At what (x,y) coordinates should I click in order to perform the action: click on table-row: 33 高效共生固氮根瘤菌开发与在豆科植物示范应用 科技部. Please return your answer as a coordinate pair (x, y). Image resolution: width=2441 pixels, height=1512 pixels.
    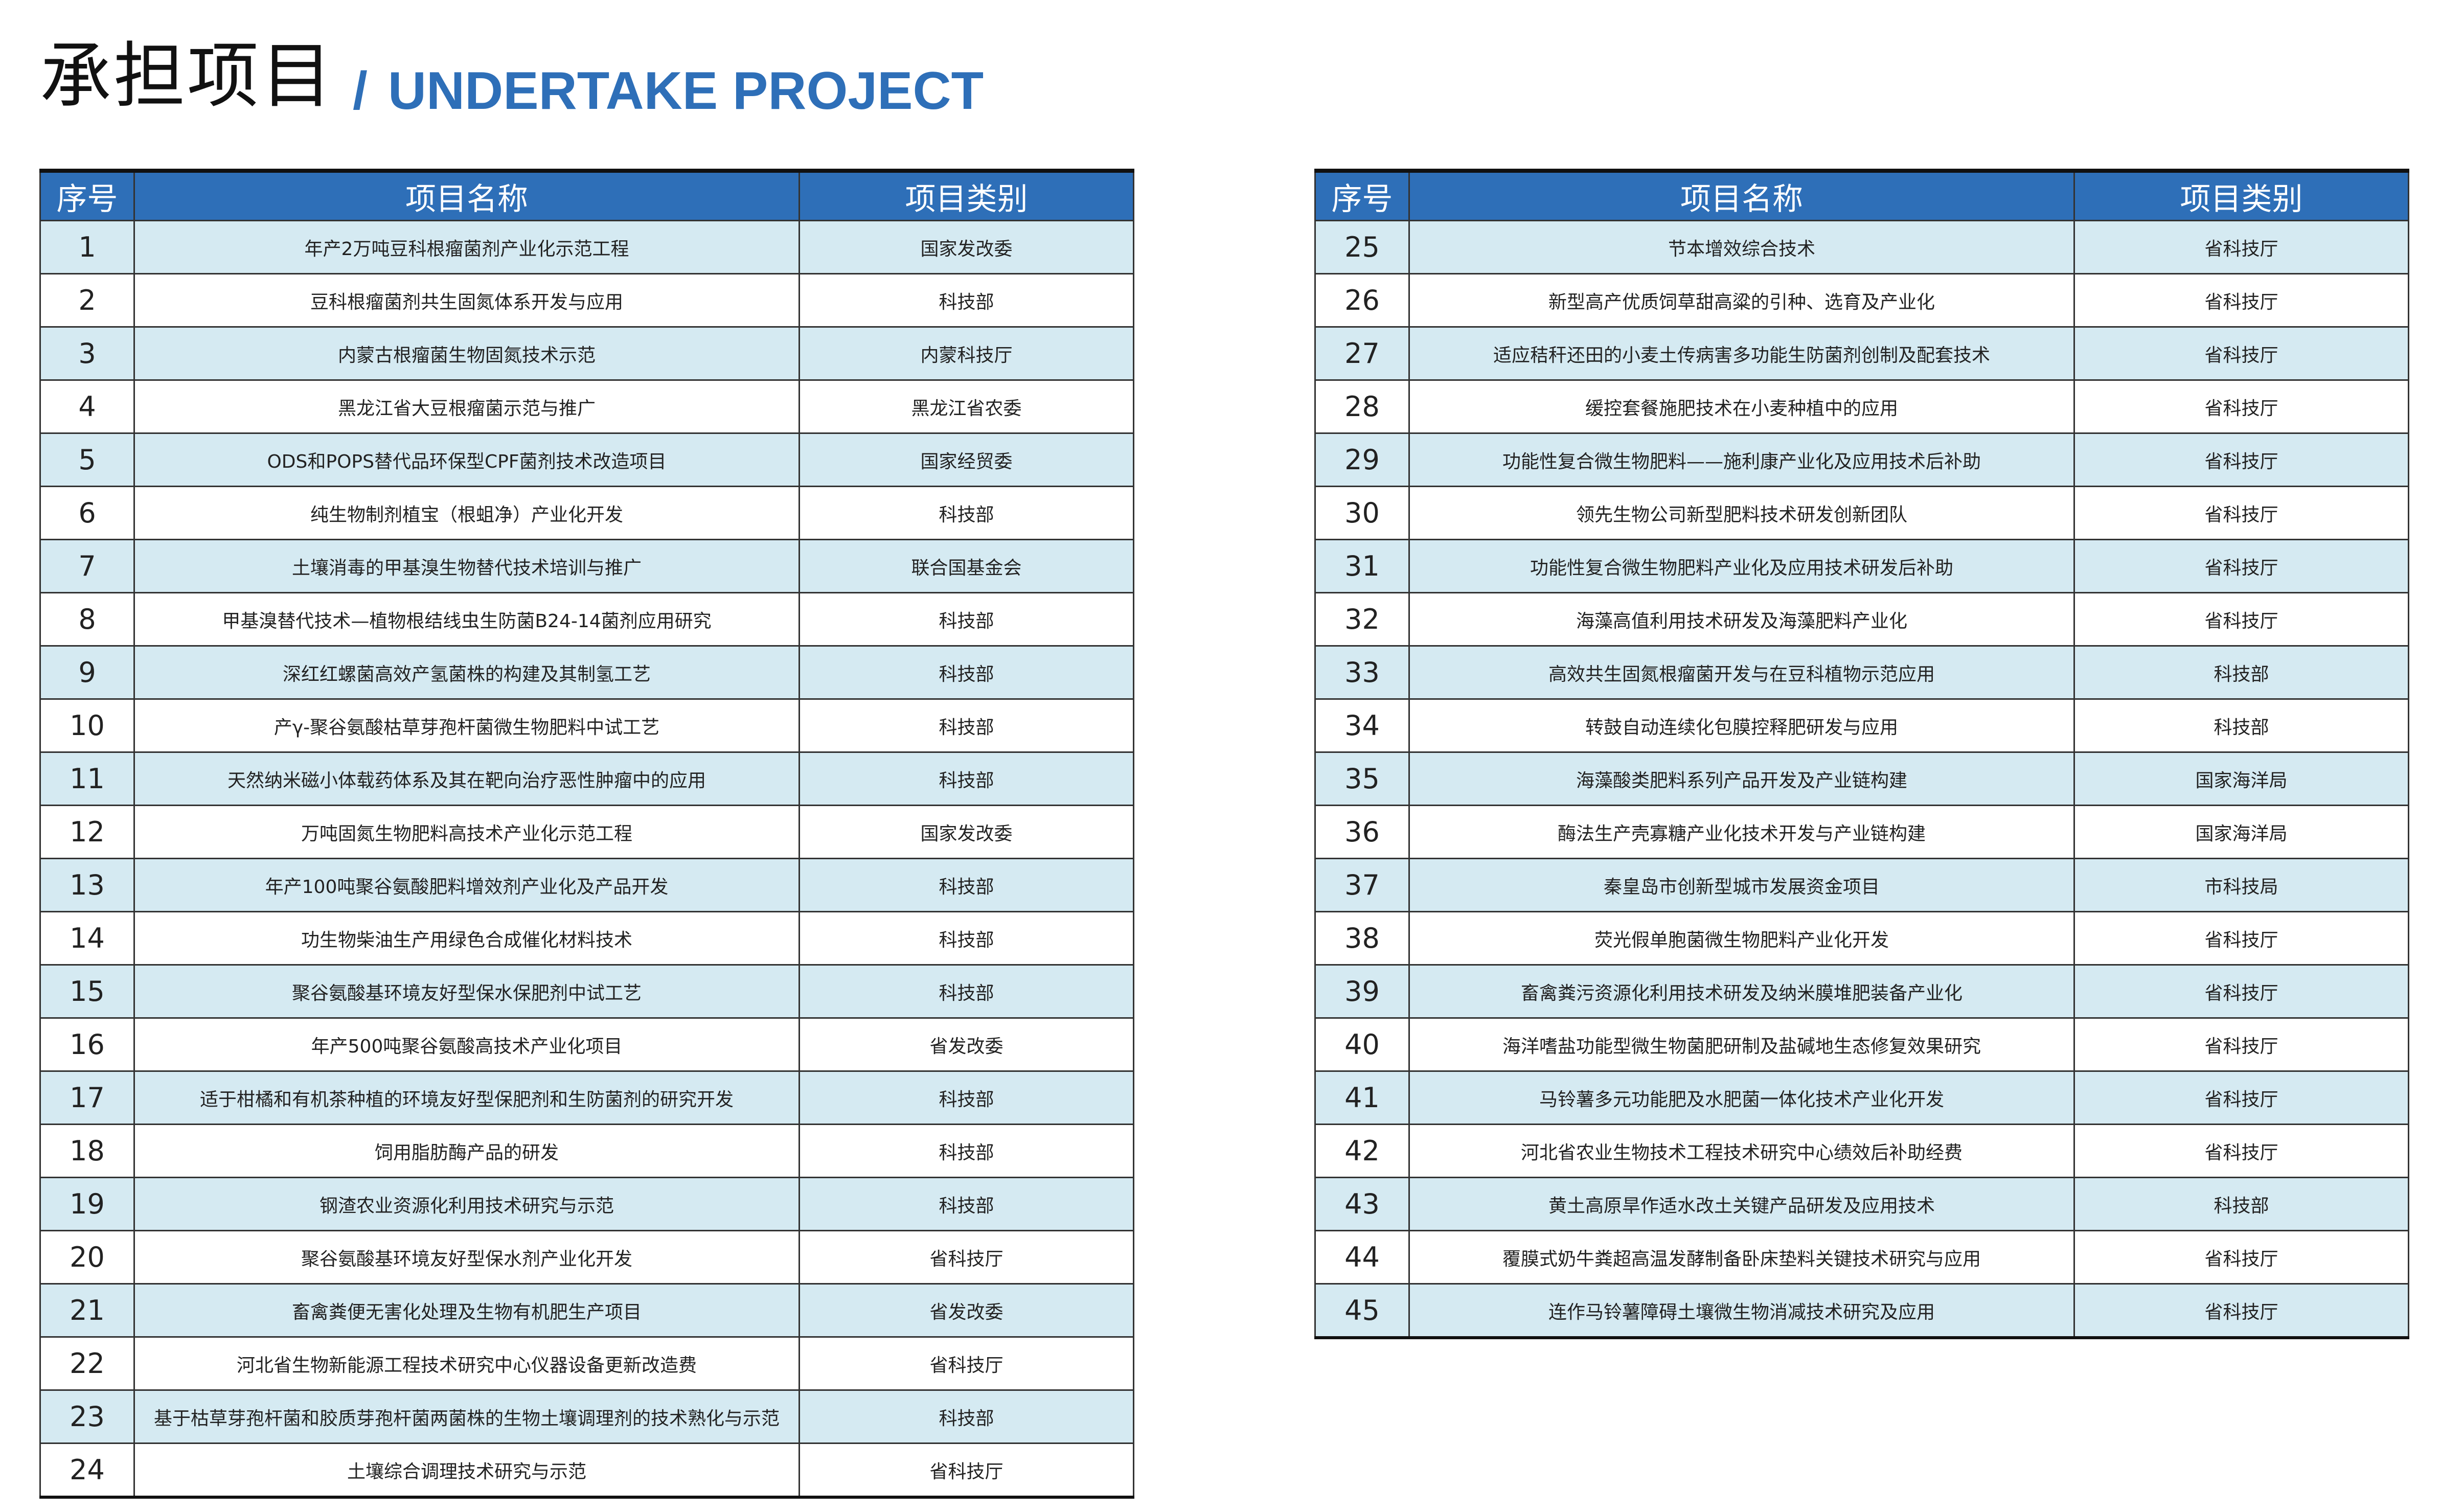
    Looking at the image, I should click on (1861, 672).